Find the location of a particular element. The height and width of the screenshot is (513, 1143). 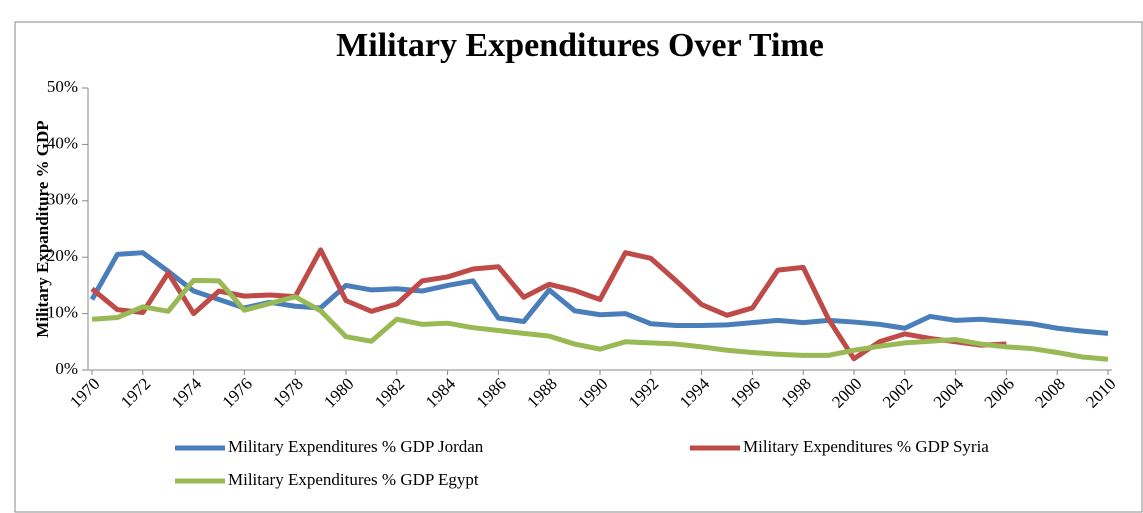

y-tick-label: 10% is located at coordinates (62, 312).